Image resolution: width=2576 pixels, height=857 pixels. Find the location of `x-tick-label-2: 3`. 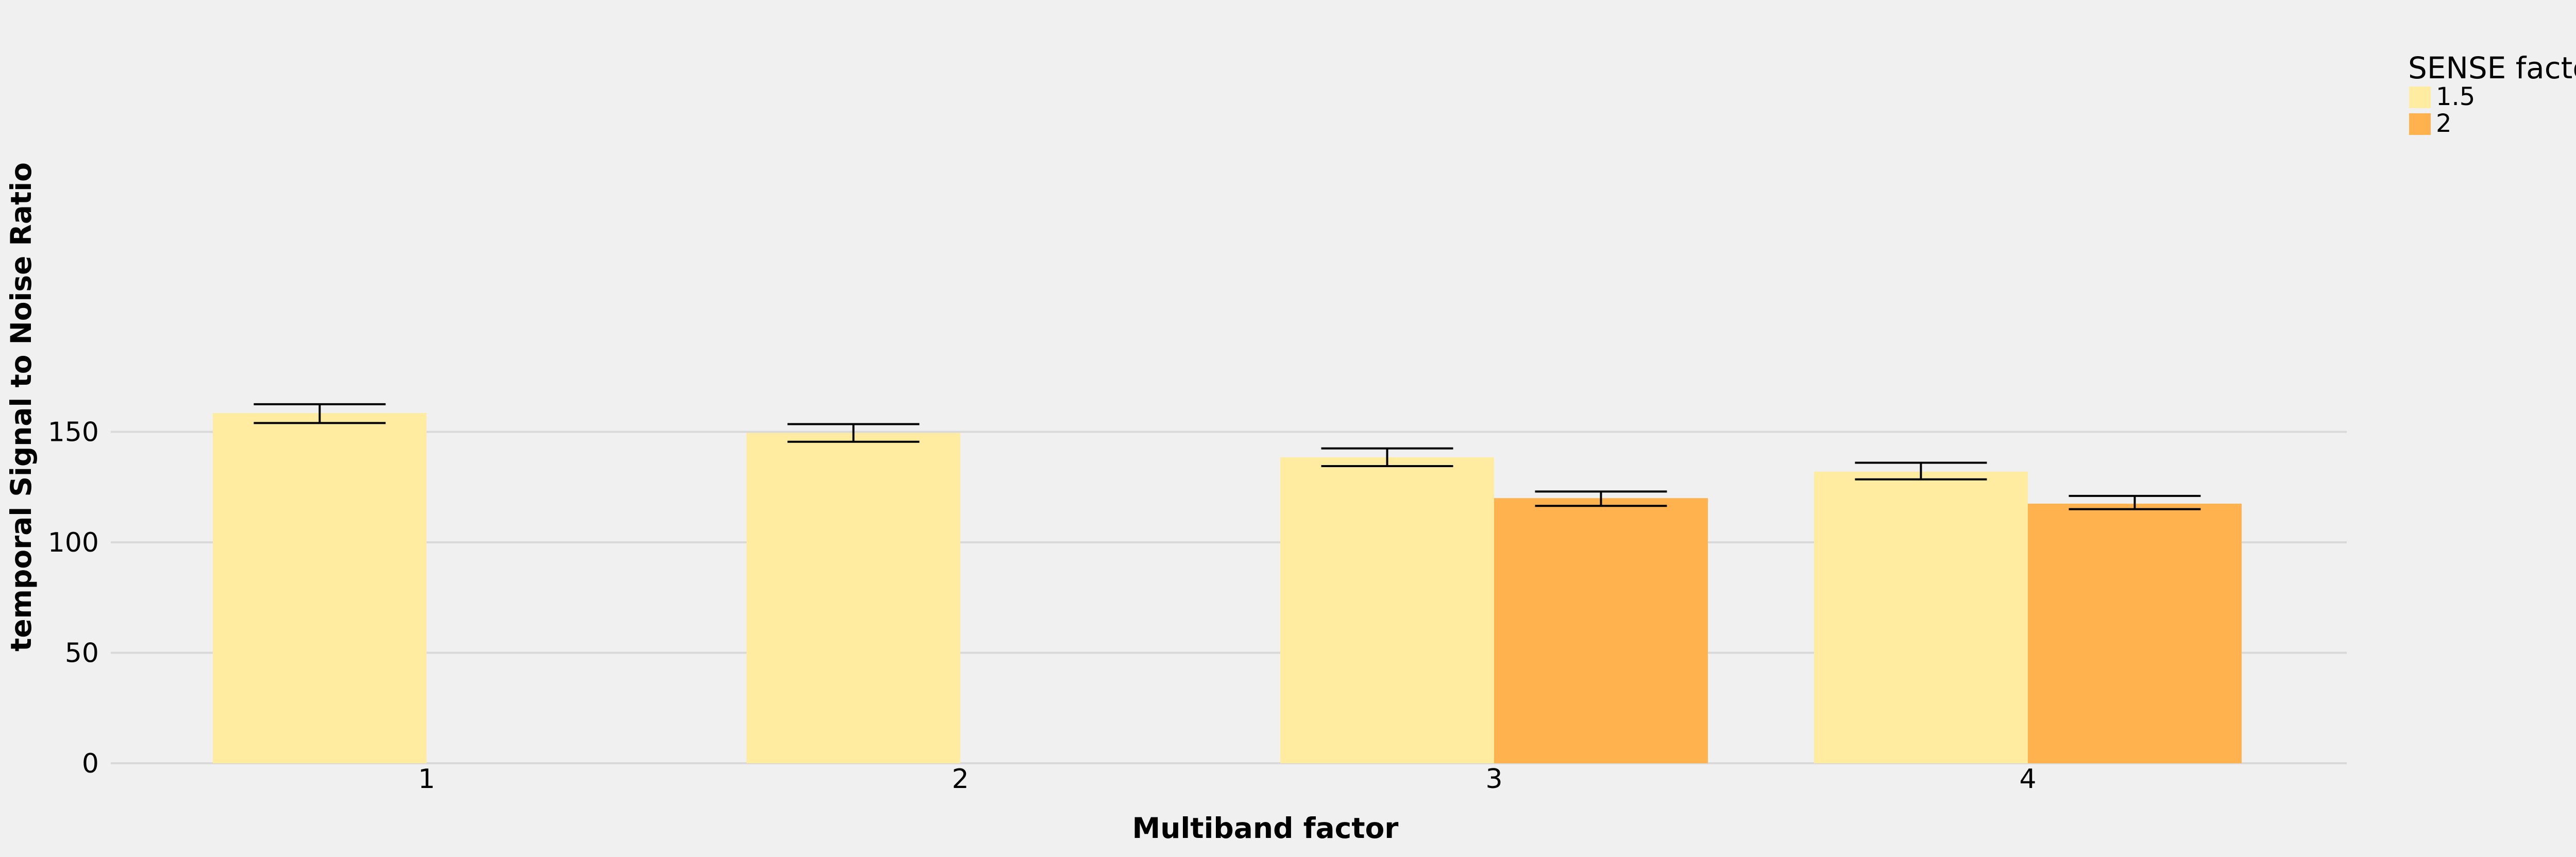

x-tick-label-2: 3 is located at coordinates (1493, 779).